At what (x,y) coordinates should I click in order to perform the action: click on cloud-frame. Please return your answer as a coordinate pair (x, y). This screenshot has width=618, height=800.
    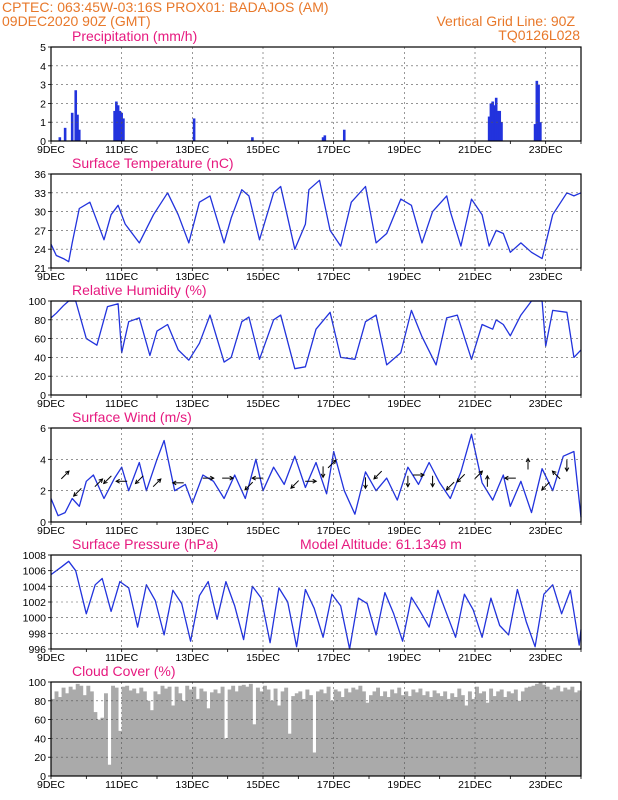
    Looking at the image, I should click on (316, 729).